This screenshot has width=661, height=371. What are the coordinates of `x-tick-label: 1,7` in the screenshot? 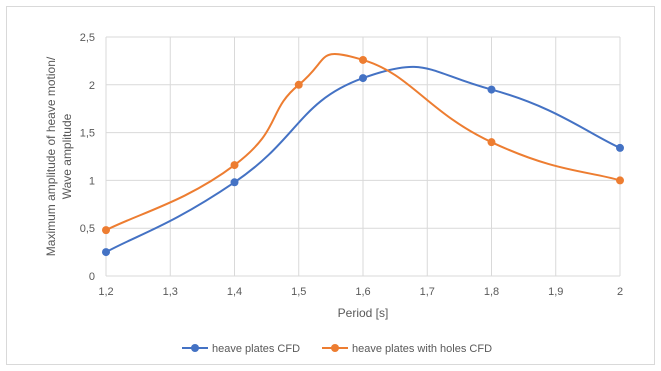 It's located at (427, 292).